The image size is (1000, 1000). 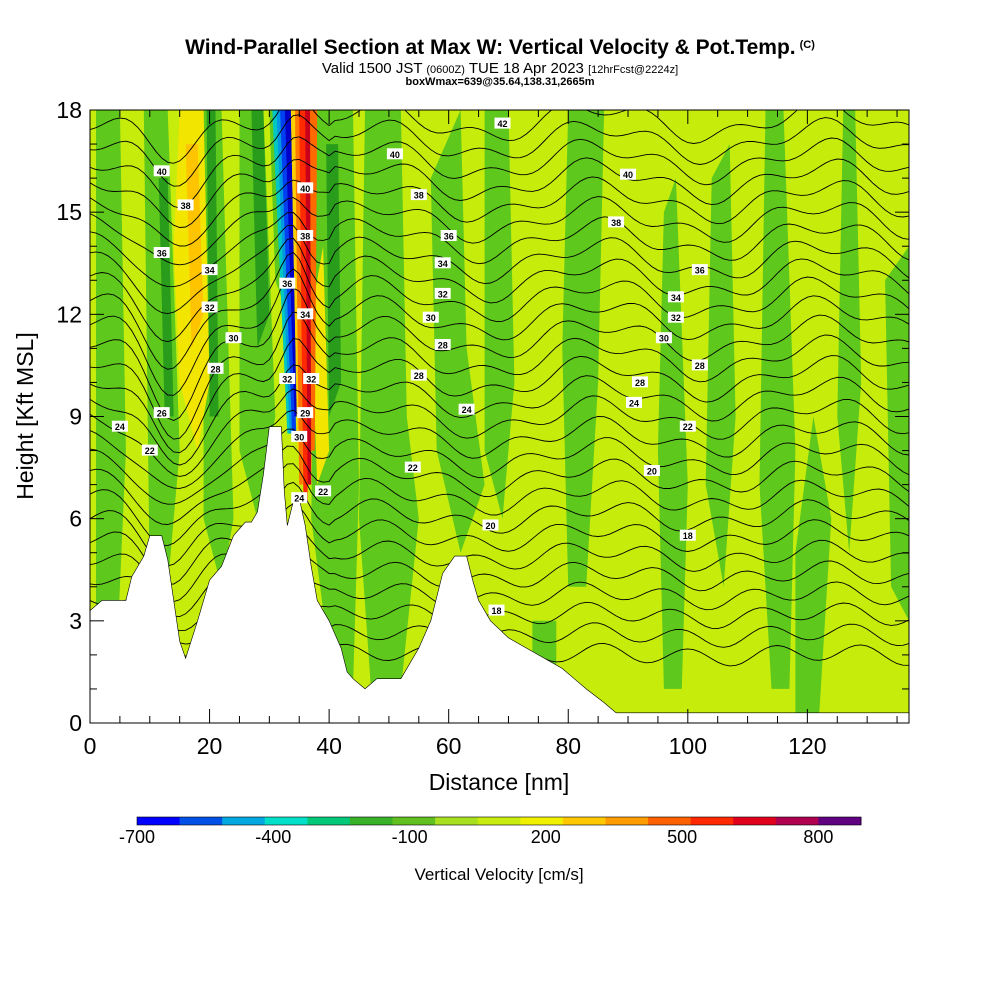 What do you see at coordinates (75, 723) in the screenshot?
I see `y-tick-label: 0` at bounding box center [75, 723].